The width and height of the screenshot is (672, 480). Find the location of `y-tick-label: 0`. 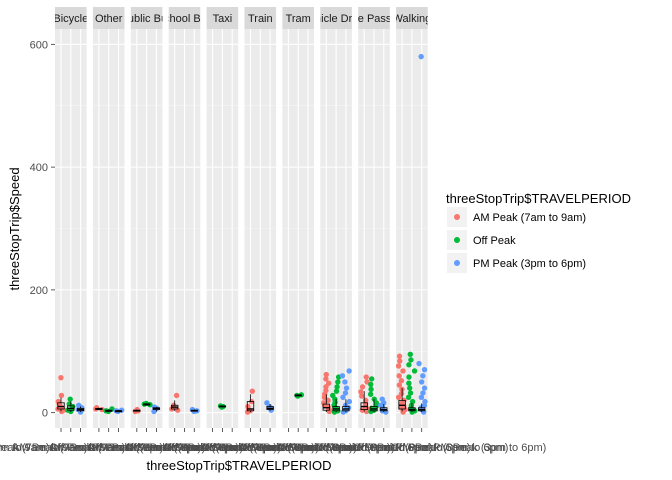

y-tick-label: 0 is located at coordinates (45, 414).